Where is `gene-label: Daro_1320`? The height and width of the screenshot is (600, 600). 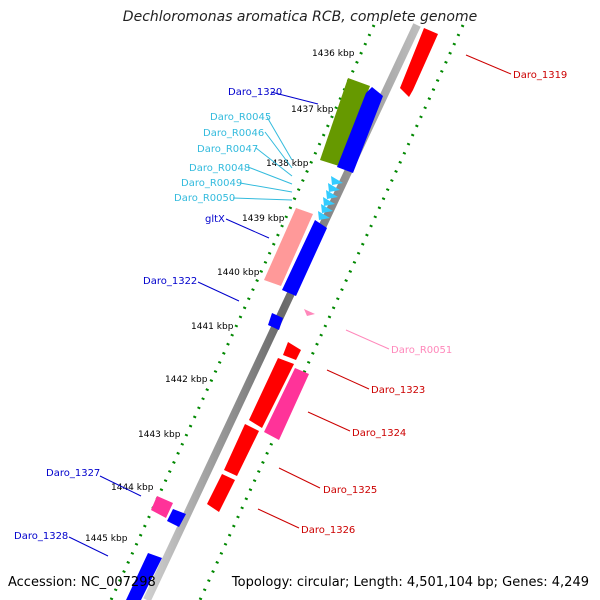
gene-label: Daro_1320 is located at coordinates (255, 92).